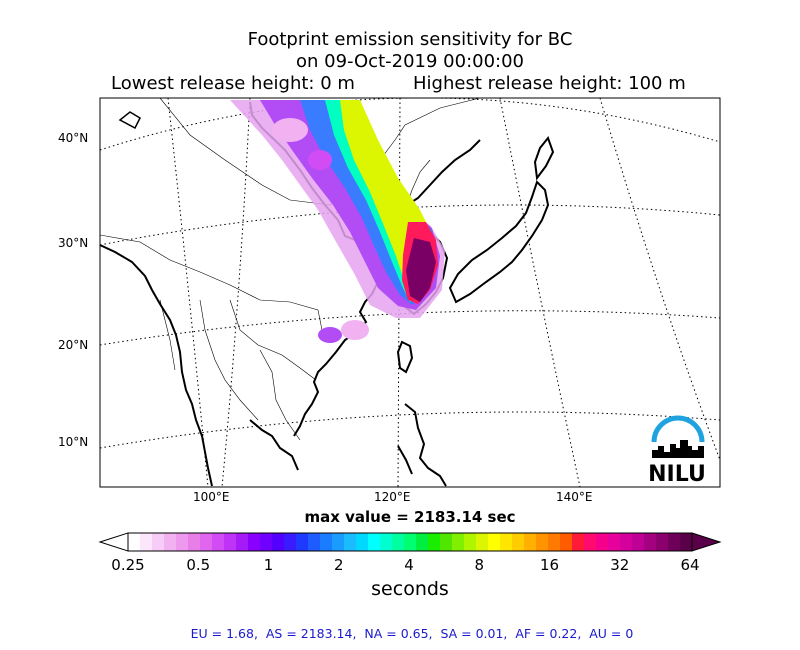 This screenshot has height=650, width=800. I want to click on colorbar-label: seconds, so click(410, 589).